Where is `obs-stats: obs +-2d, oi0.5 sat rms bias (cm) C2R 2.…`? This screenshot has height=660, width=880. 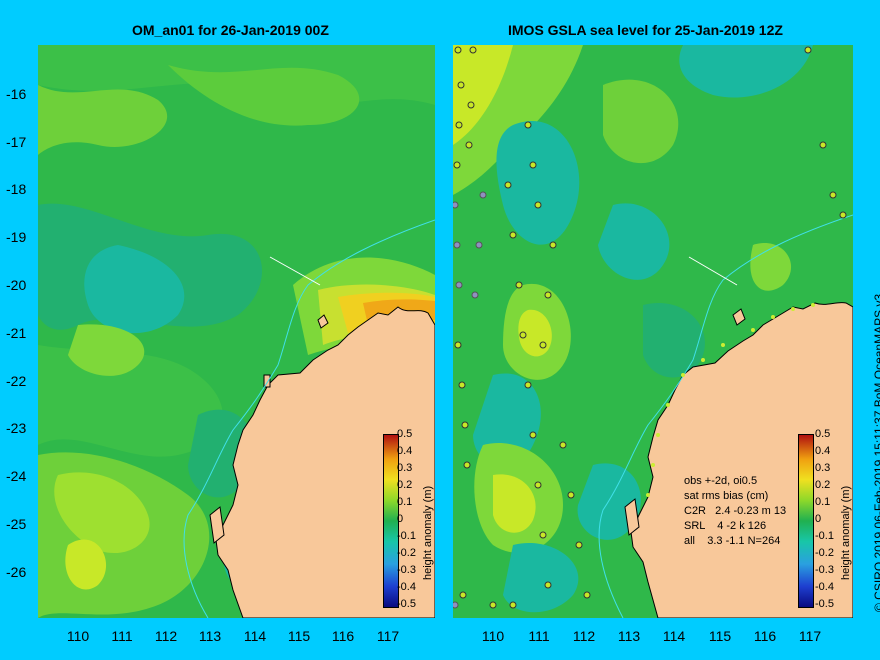
obs-stats: obs +-2d, oi0.5 sat rms bias (cm) C2R 2.… is located at coordinates (735, 511).